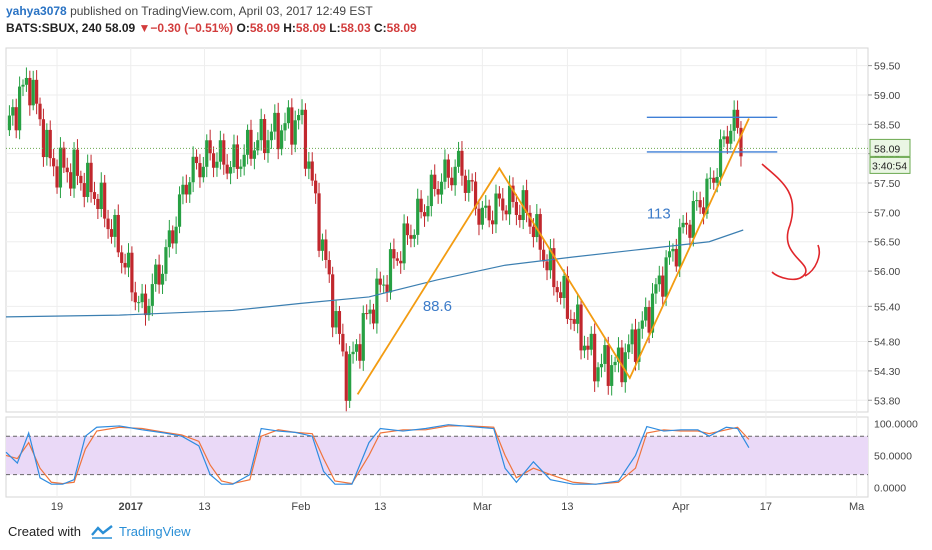 The width and height of the screenshot is (932, 550). I want to click on symbol-label: BATS:SBUX, 240, so click(54, 28).